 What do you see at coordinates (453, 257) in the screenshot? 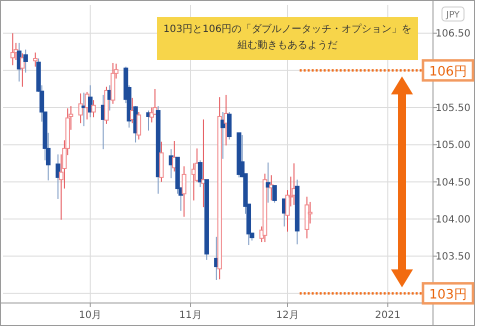
I see `y-tick-label: 103.50` at bounding box center [453, 257].